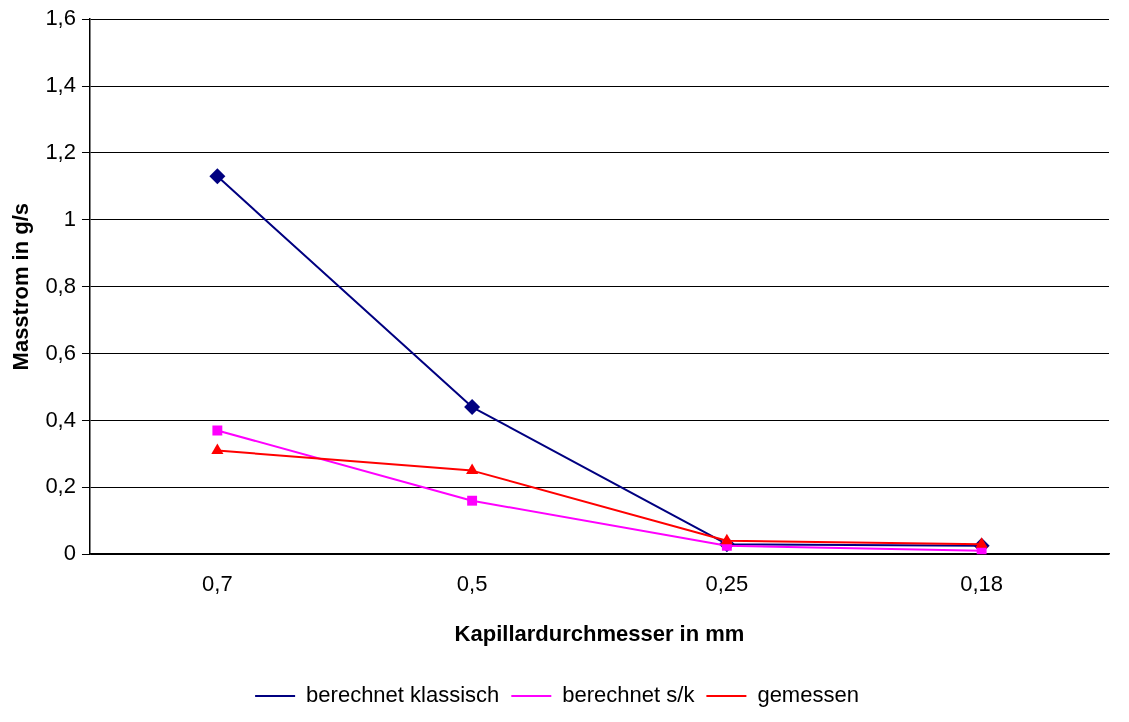 The width and height of the screenshot is (1129, 722). Describe the element at coordinates (808, 695) in the screenshot. I see `legend-label: gemessen` at that location.